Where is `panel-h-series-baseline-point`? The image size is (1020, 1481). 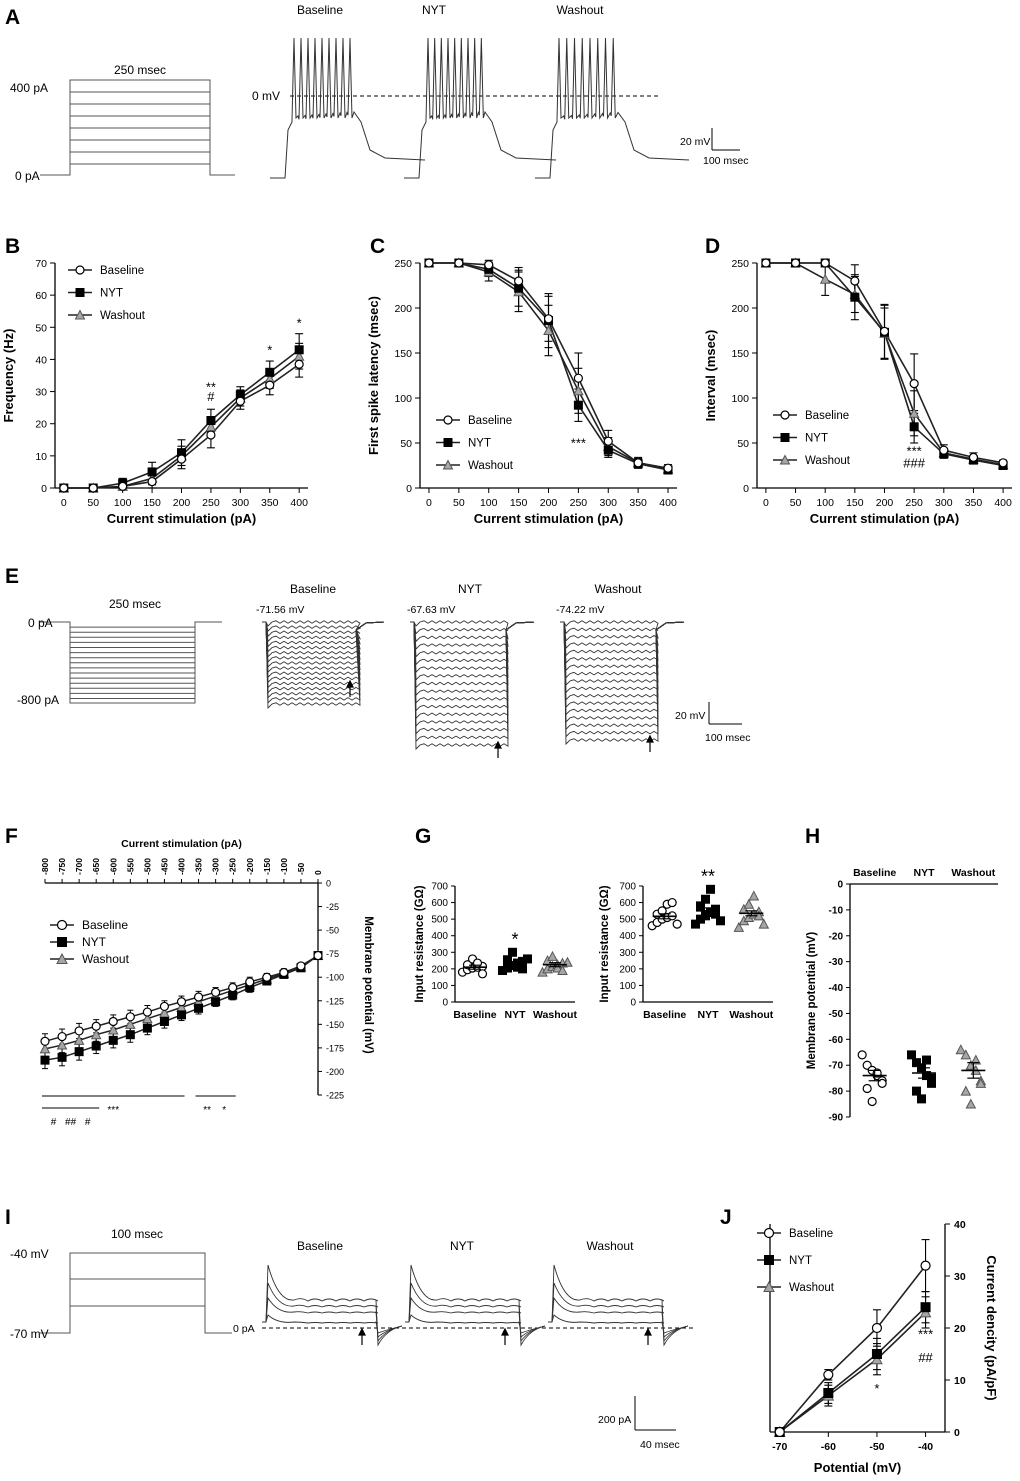 panel-h-series-baseline-point is located at coordinates (872, 1101).